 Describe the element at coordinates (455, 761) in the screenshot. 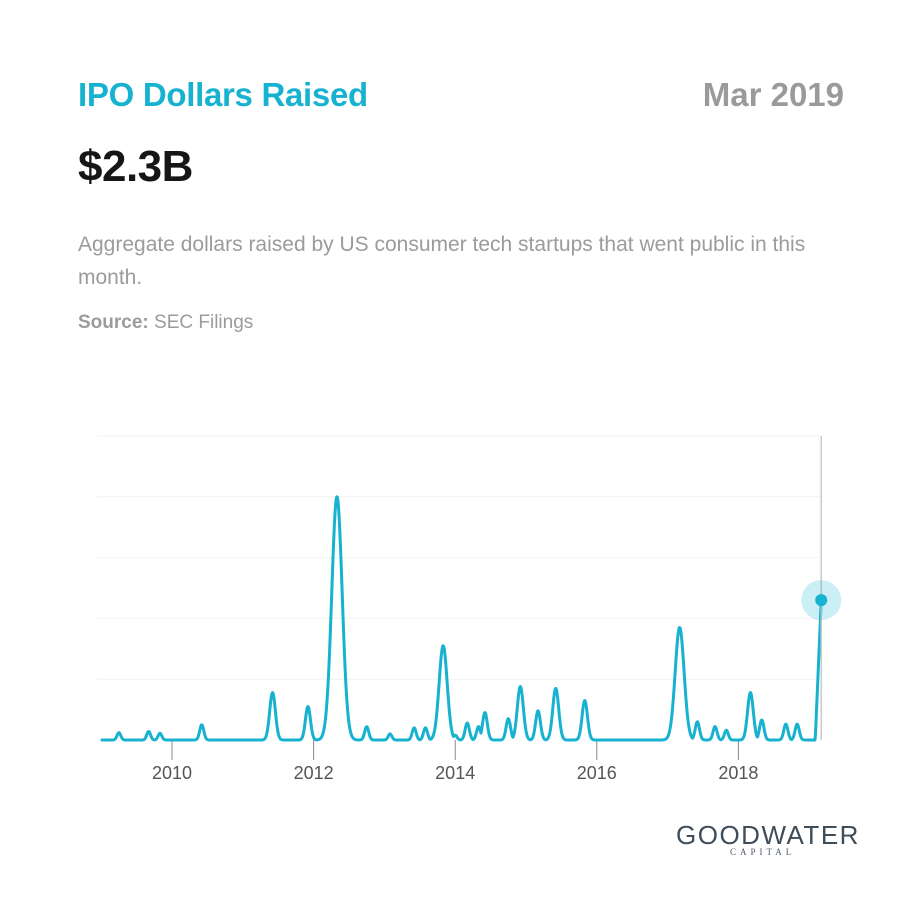

I see `x-axis-ticks: 2010 2012 2014 2016 2018` at that location.